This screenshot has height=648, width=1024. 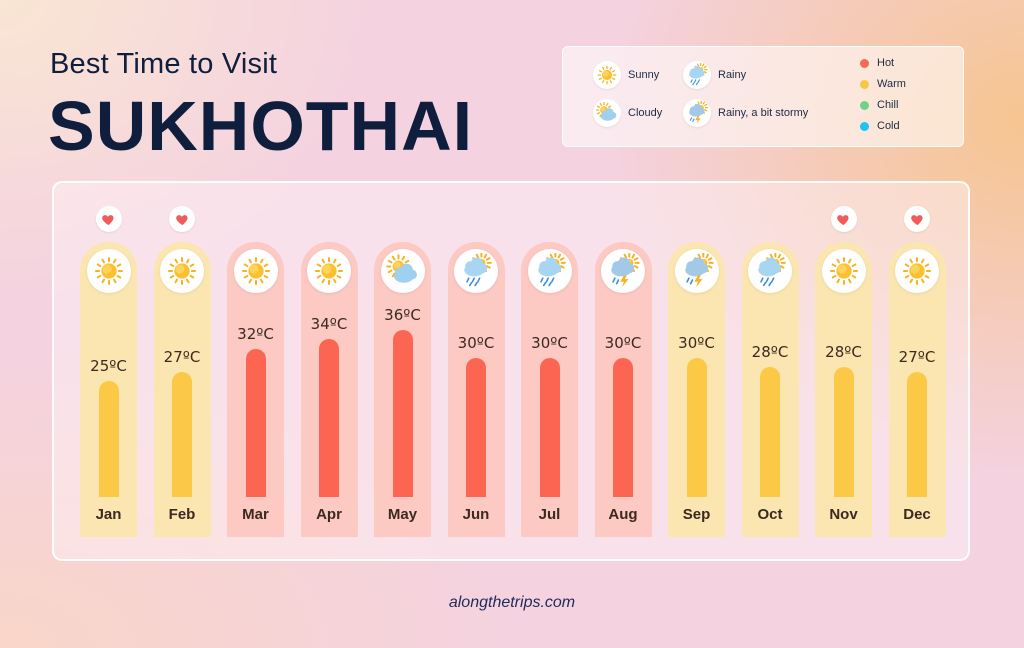 What do you see at coordinates (644, 75) in the screenshot?
I see `legend-label: Sunny` at bounding box center [644, 75].